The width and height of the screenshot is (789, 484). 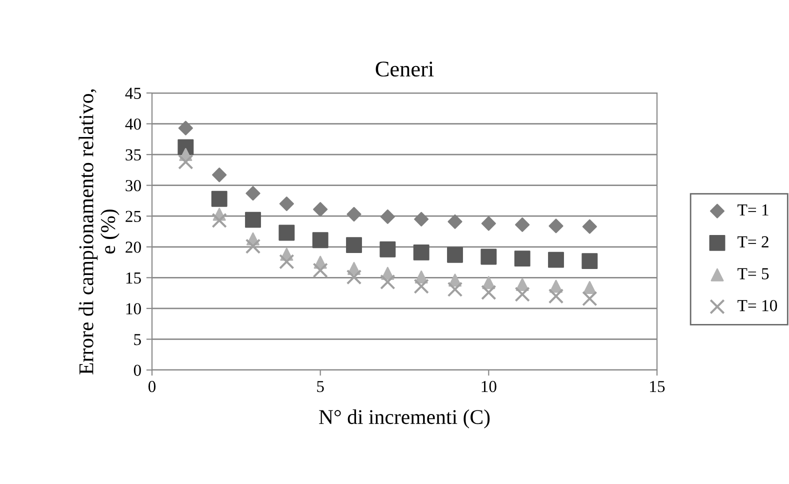 I want to click on y-tick-label: 45, so click(x=133, y=93).